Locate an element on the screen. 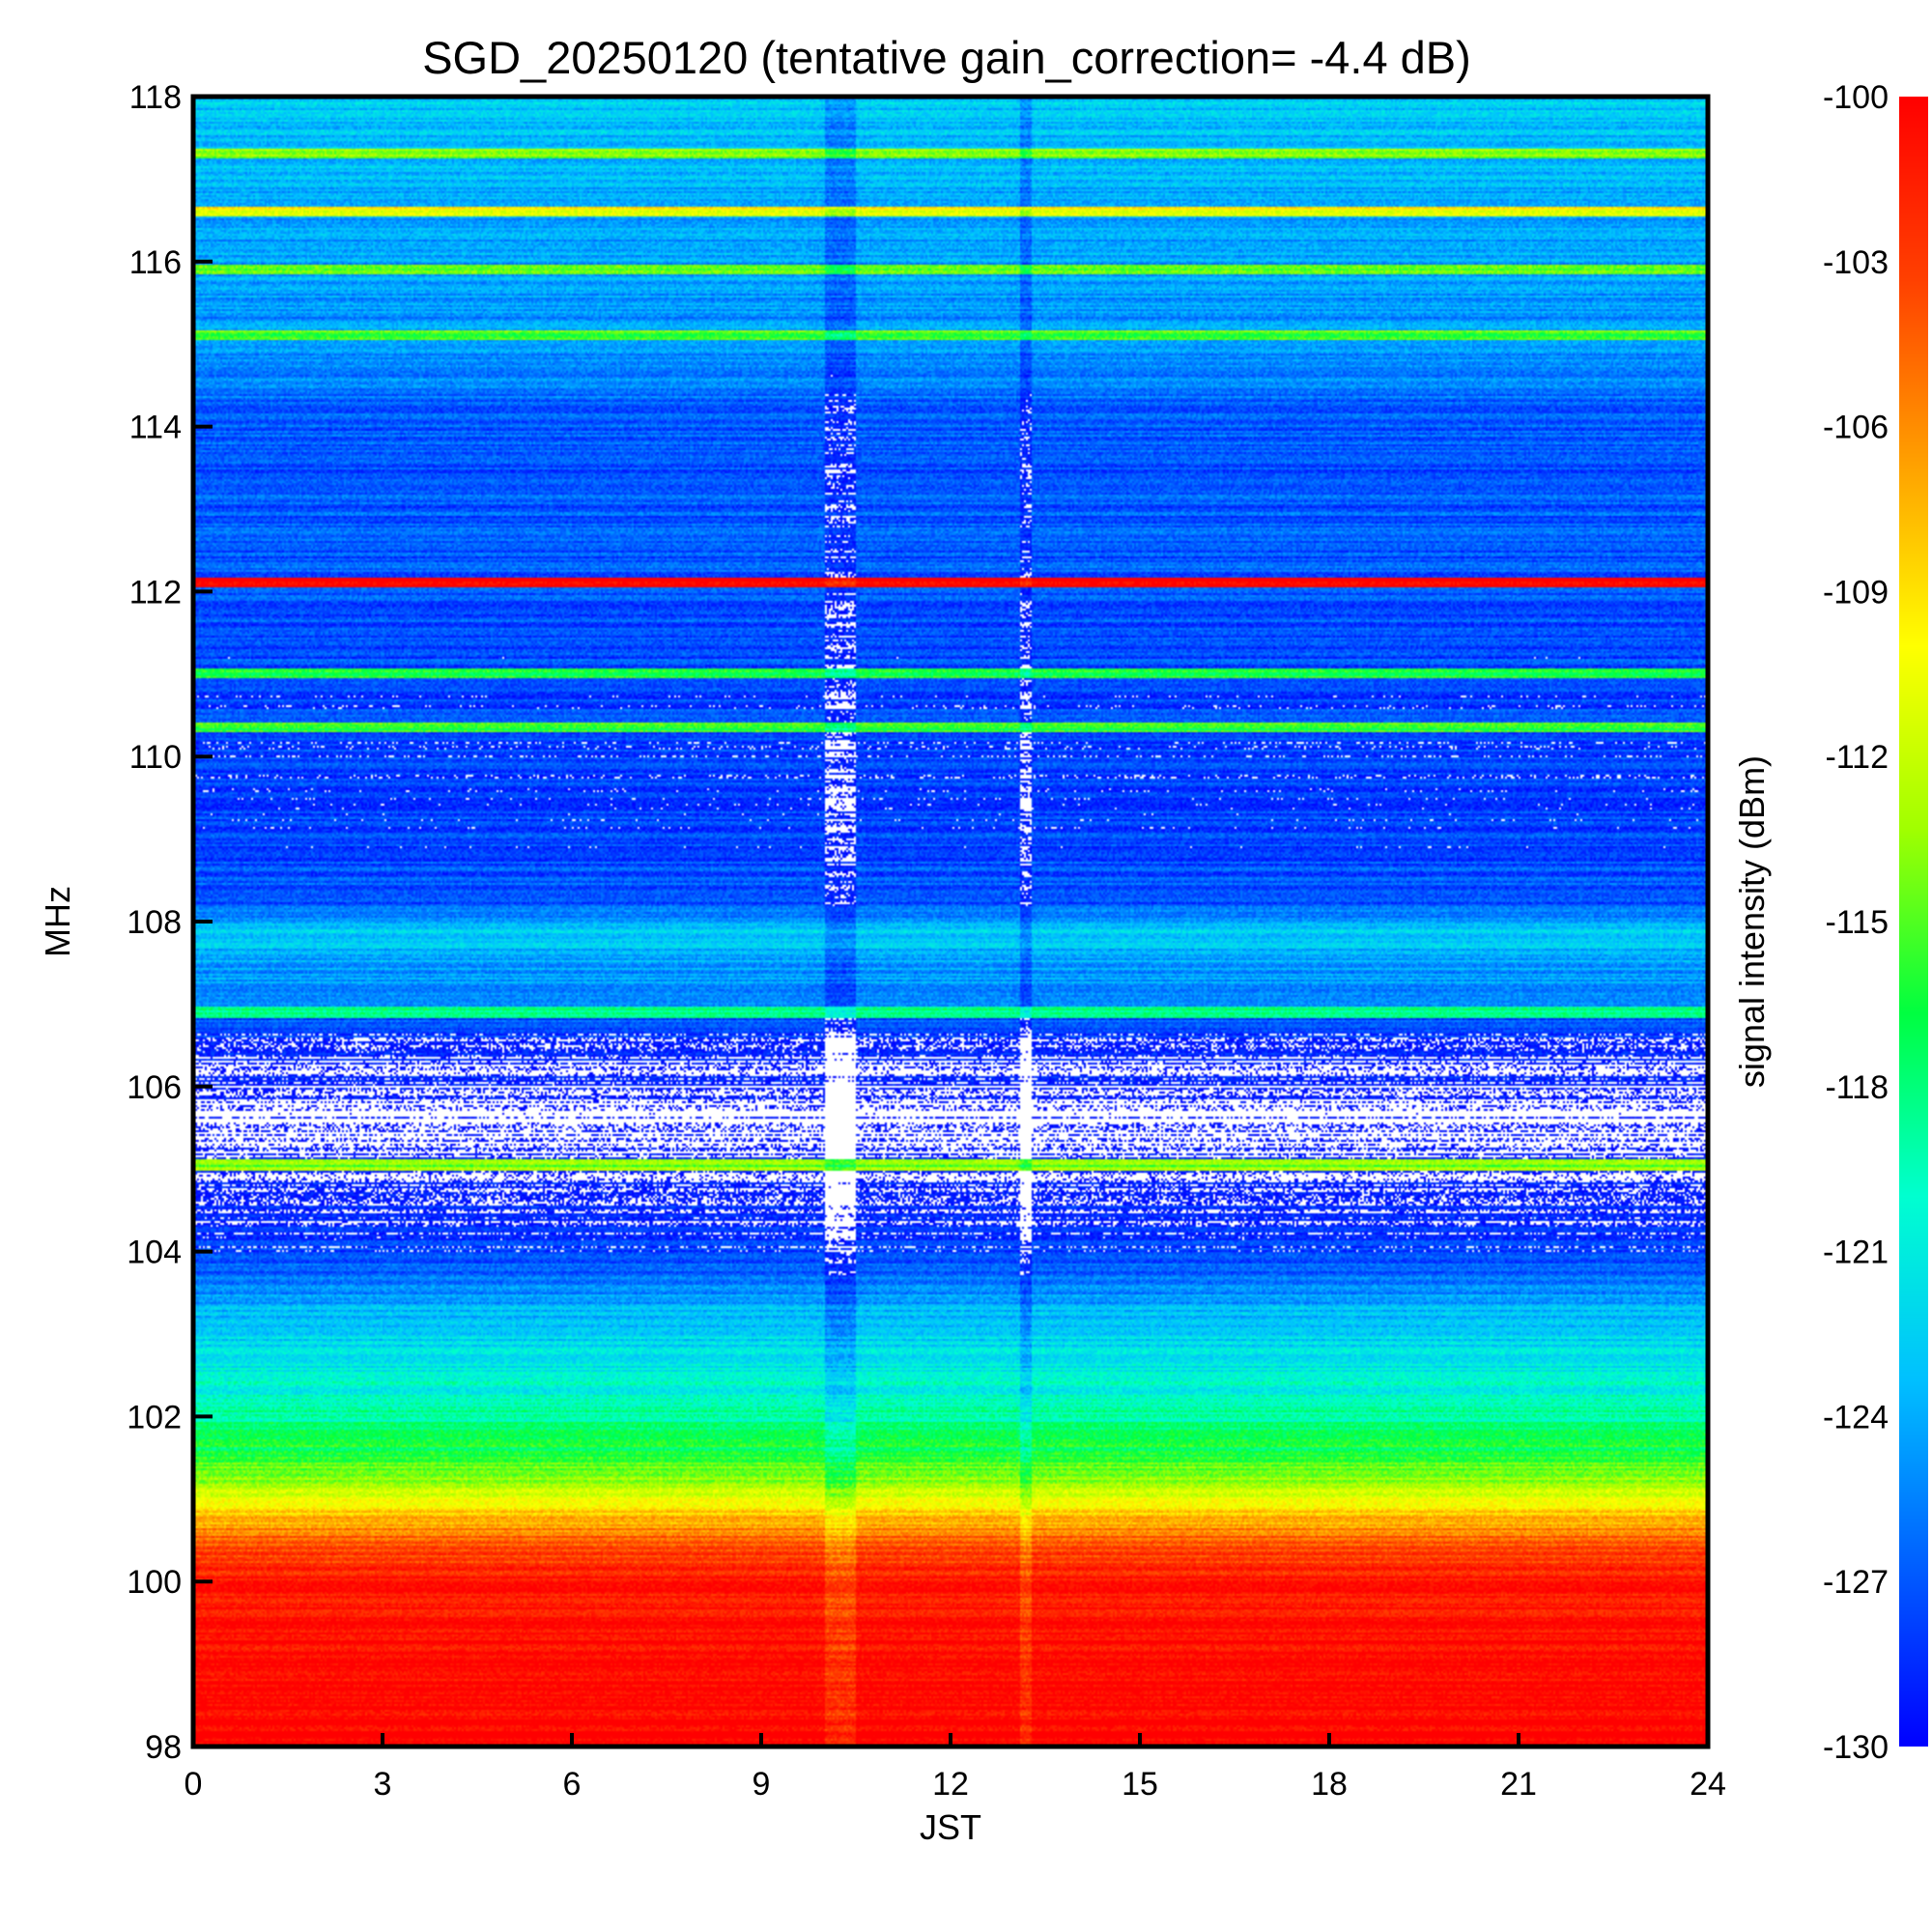 Image resolution: width=1932 pixels, height=1932 pixels. colorbar-tick-label: -109 is located at coordinates (1856, 592).